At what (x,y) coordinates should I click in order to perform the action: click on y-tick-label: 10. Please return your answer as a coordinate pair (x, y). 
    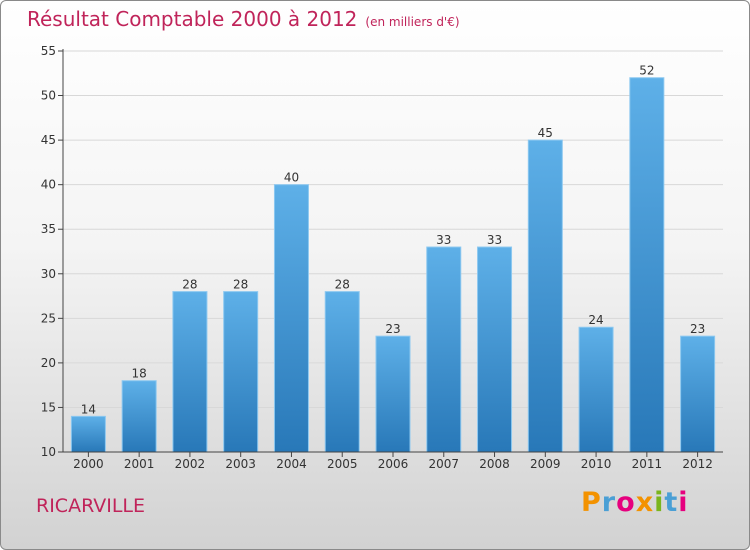
    Looking at the image, I should click on (48, 452).